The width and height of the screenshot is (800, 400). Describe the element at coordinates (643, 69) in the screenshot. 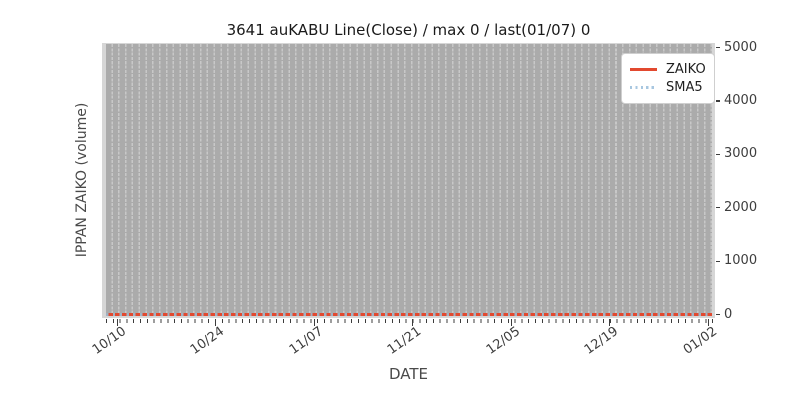

I see `zaiko-legend-swatch` at that location.